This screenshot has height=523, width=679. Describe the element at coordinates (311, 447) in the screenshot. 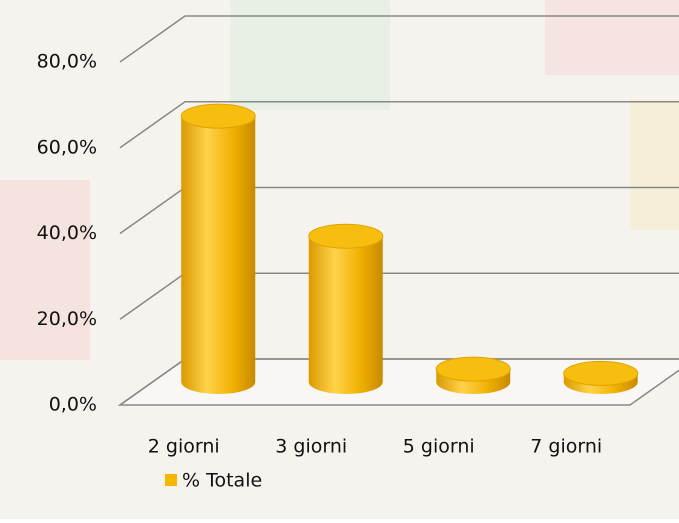

I see `x-tick-label: 3 giorni` at that location.